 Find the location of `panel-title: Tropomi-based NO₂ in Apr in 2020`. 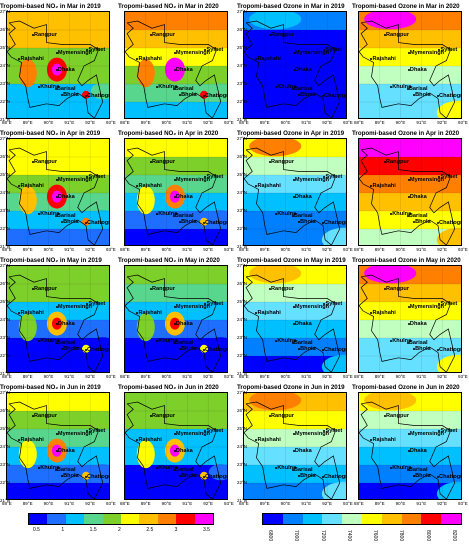

panel-title: Tropomi-based NO₂ in Apr in 2020 is located at coordinates (168, 133).